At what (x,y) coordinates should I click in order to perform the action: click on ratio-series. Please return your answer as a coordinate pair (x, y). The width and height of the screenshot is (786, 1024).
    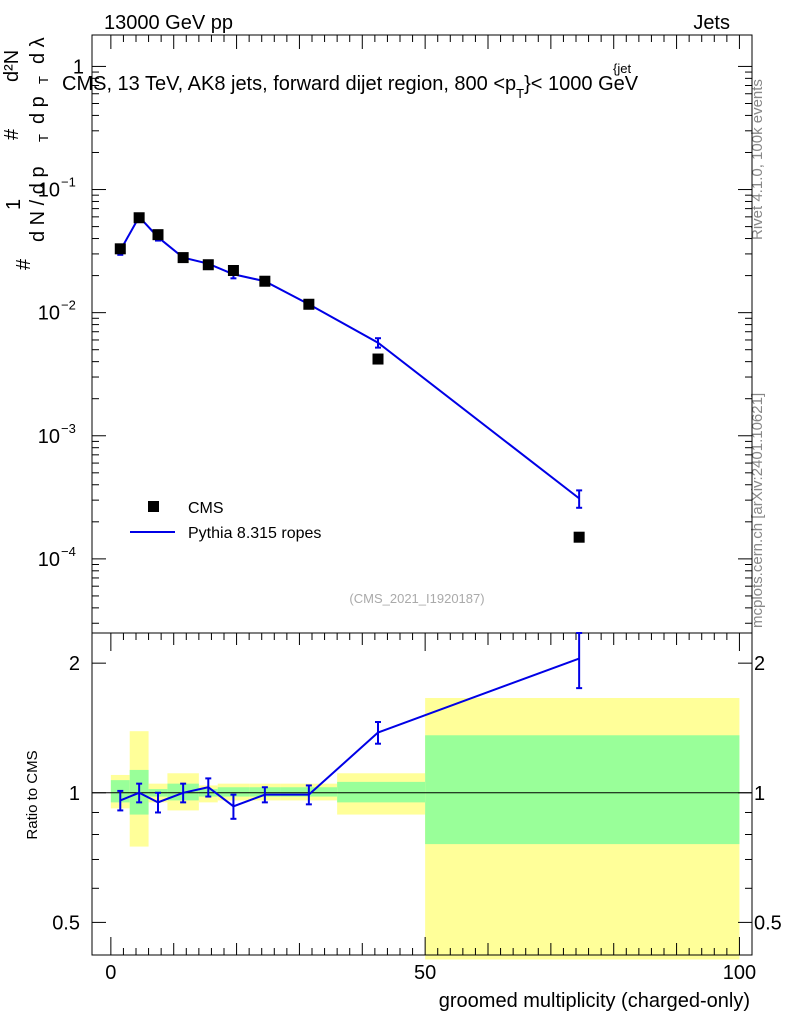
    Looking at the image, I should click on (350, 726).